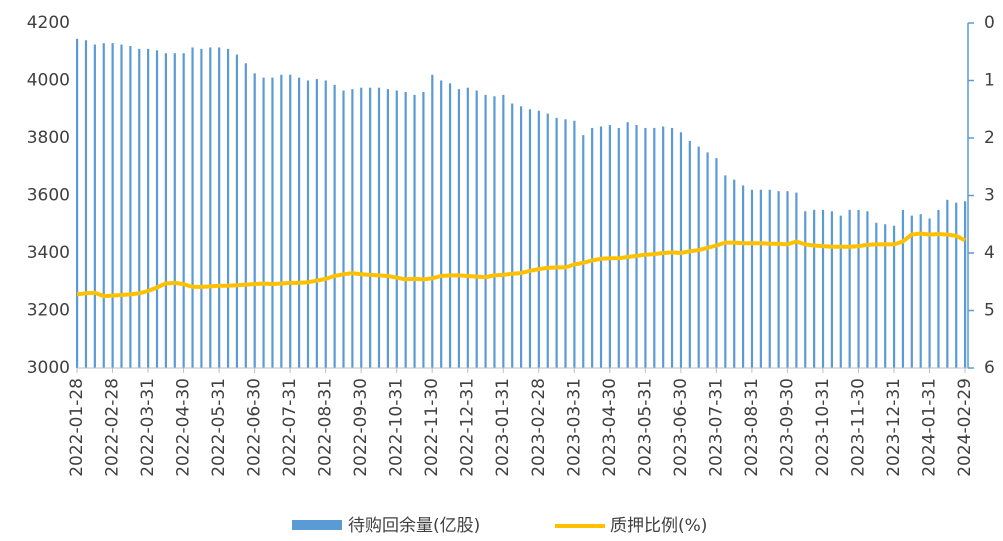 The height and width of the screenshot is (541, 1003). I want to click on x-tick-label: 2022-12-31, so click(468, 427).